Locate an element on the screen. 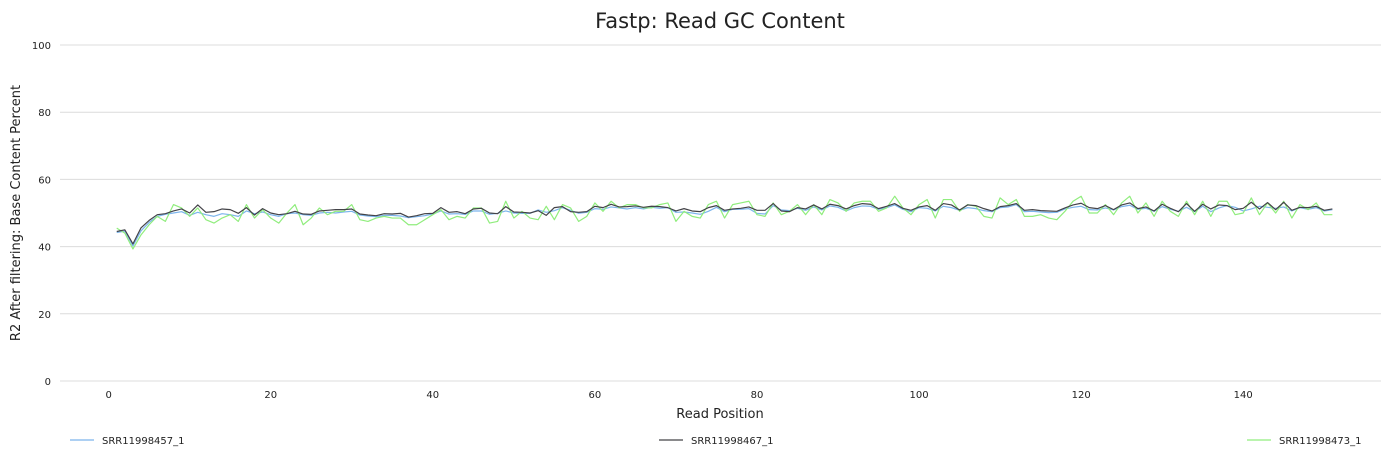  legend: SRR11998457_1 SRR11998467_1 SRR11998473_1 is located at coordinates (716, 441).